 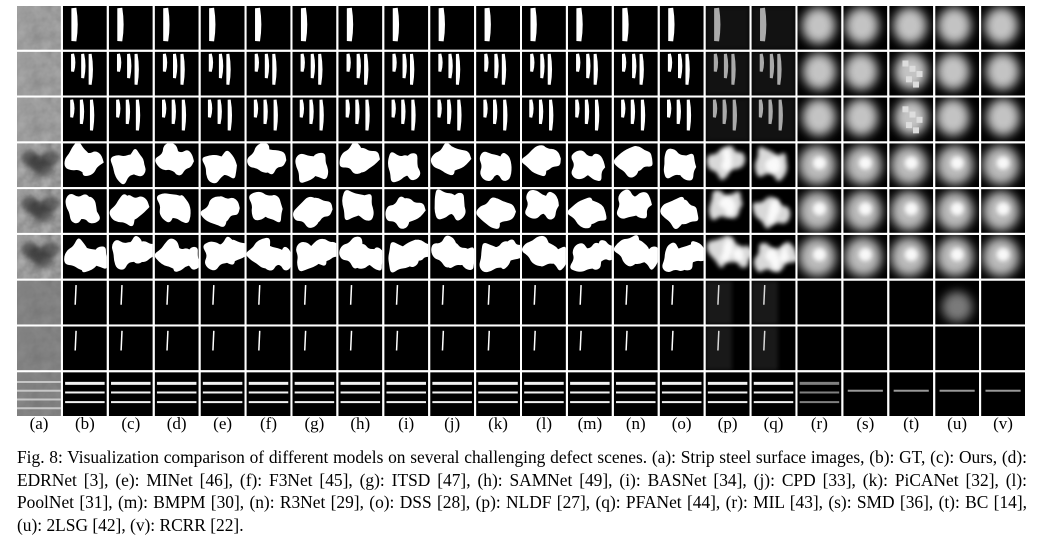 I want to click on column-label: (e), so click(x=223, y=423).